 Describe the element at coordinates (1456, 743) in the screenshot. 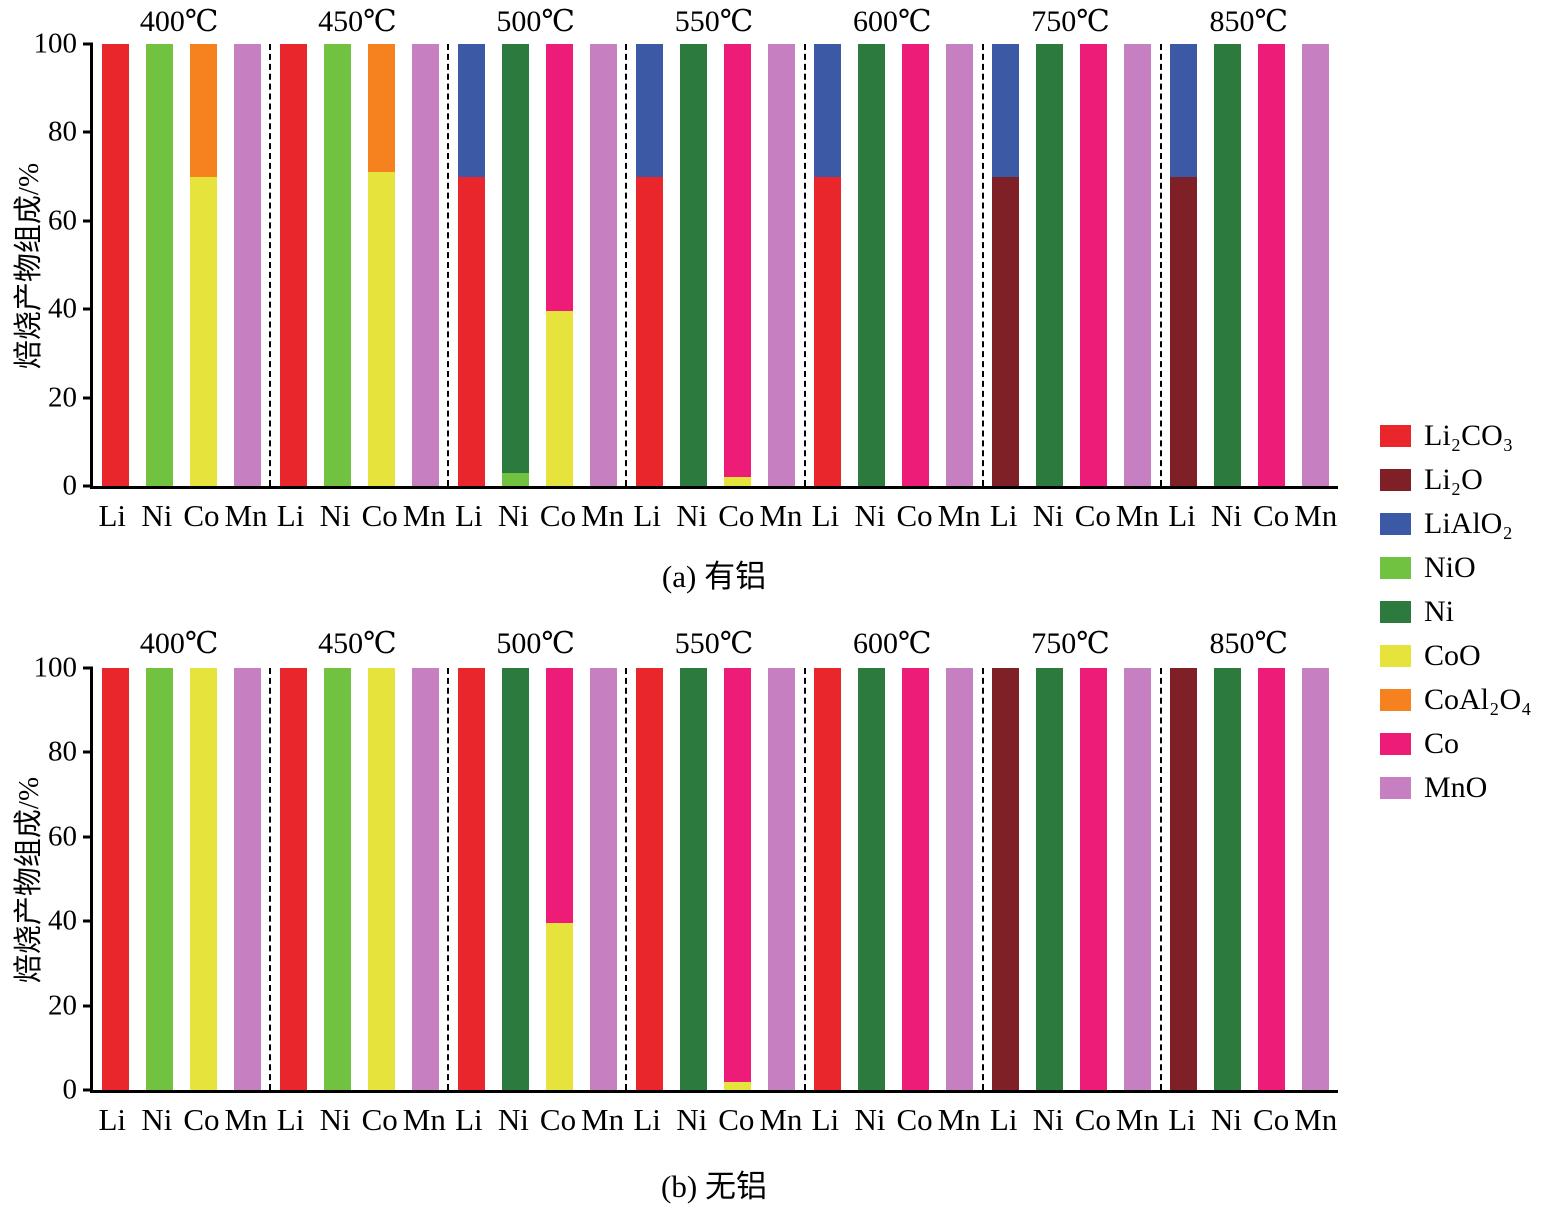

I see `legend-item: Co` at that location.